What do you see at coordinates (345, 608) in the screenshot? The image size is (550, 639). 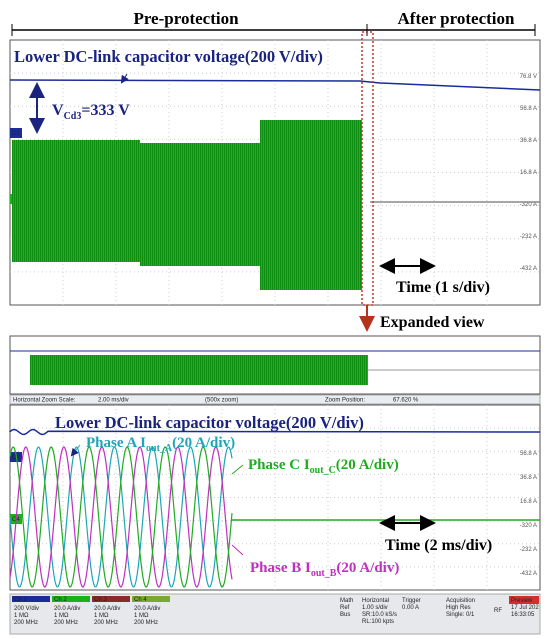 I see `math-button: Ref` at bounding box center [345, 608].